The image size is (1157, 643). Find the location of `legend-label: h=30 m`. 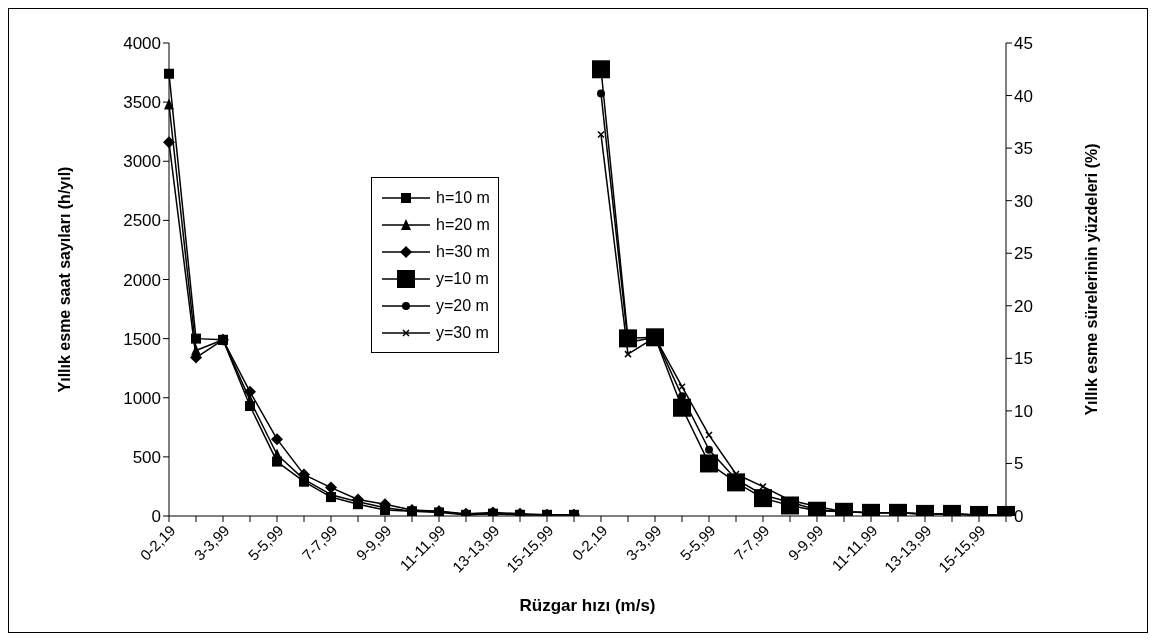

legend-label: h=30 m is located at coordinates (463, 251).